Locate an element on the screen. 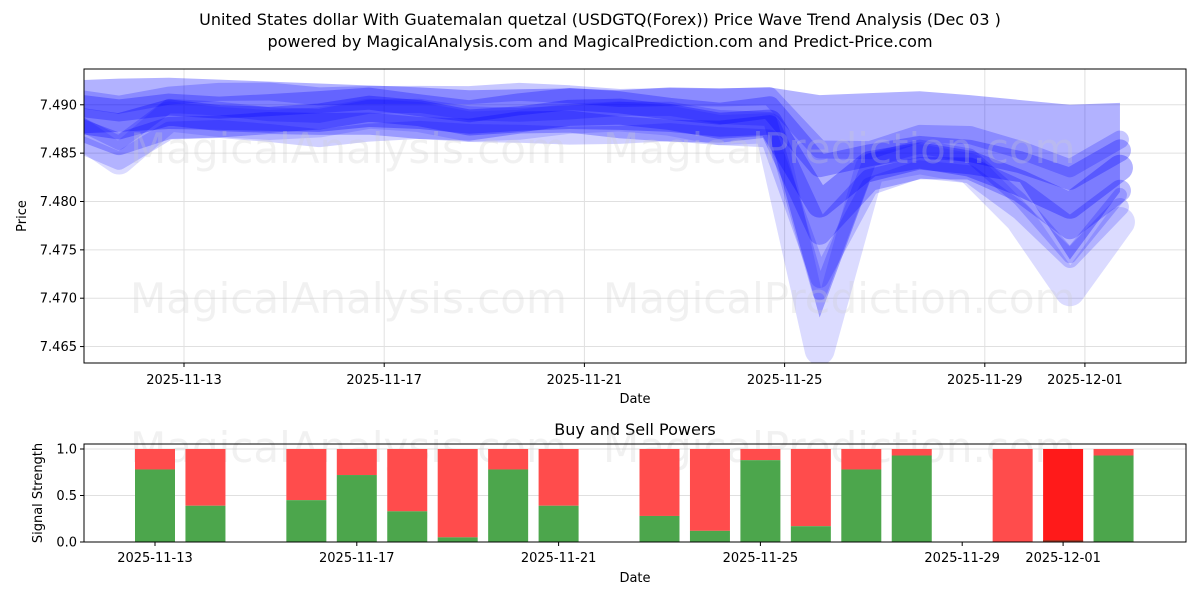 This screenshot has height=600, width=1200. buy-sell-title: Buy and Sell Powers is located at coordinates (635, 429).